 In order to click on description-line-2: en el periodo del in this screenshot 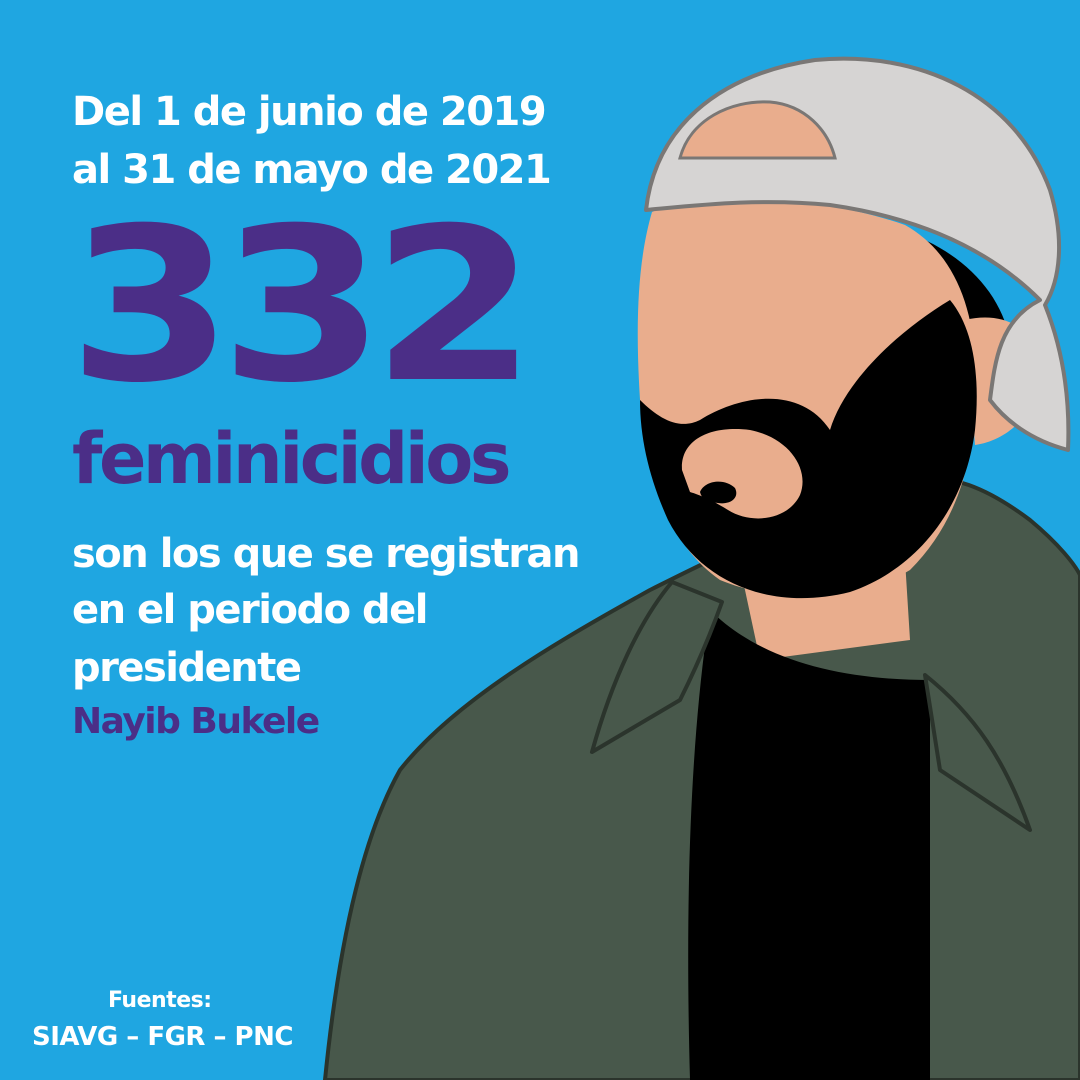, I will do `click(250, 610)`.